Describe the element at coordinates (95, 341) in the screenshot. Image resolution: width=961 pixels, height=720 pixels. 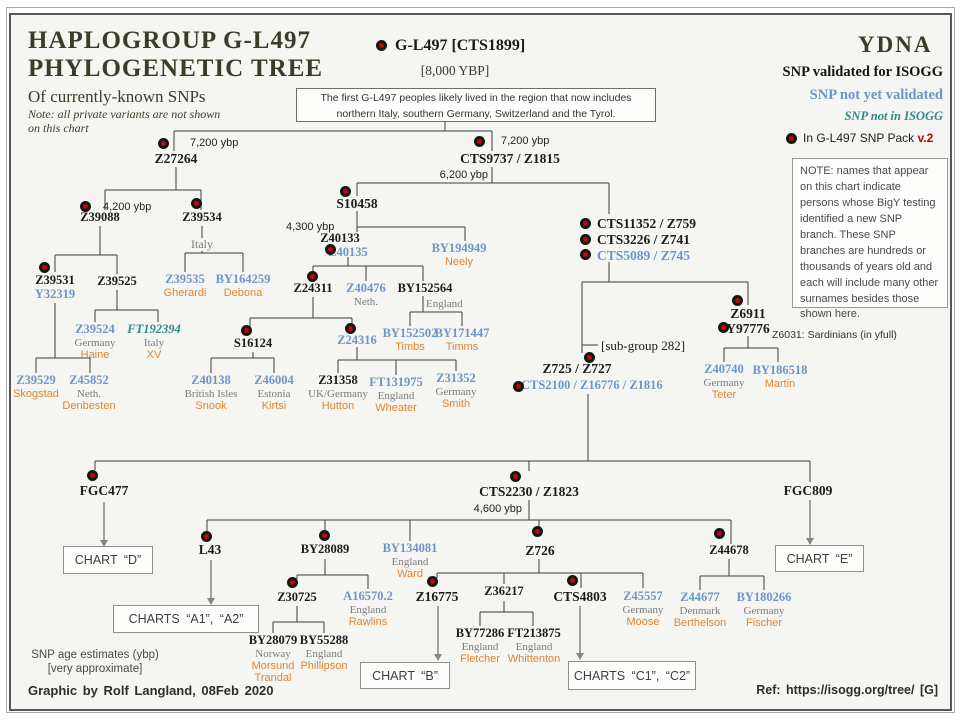
I see `snp-node-z39524: Z39524 Germany Haine` at that location.